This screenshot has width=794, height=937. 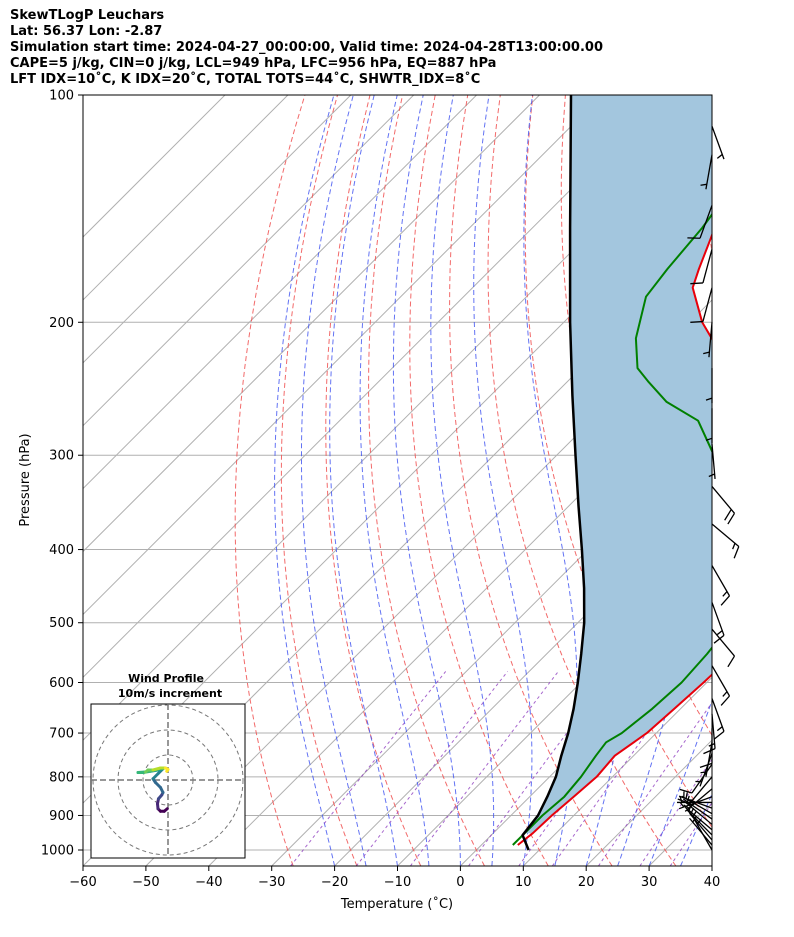 What do you see at coordinates (586, 882) in the screenshot?
I see `x-tick-label: 20` at bounding box center [586, 882].